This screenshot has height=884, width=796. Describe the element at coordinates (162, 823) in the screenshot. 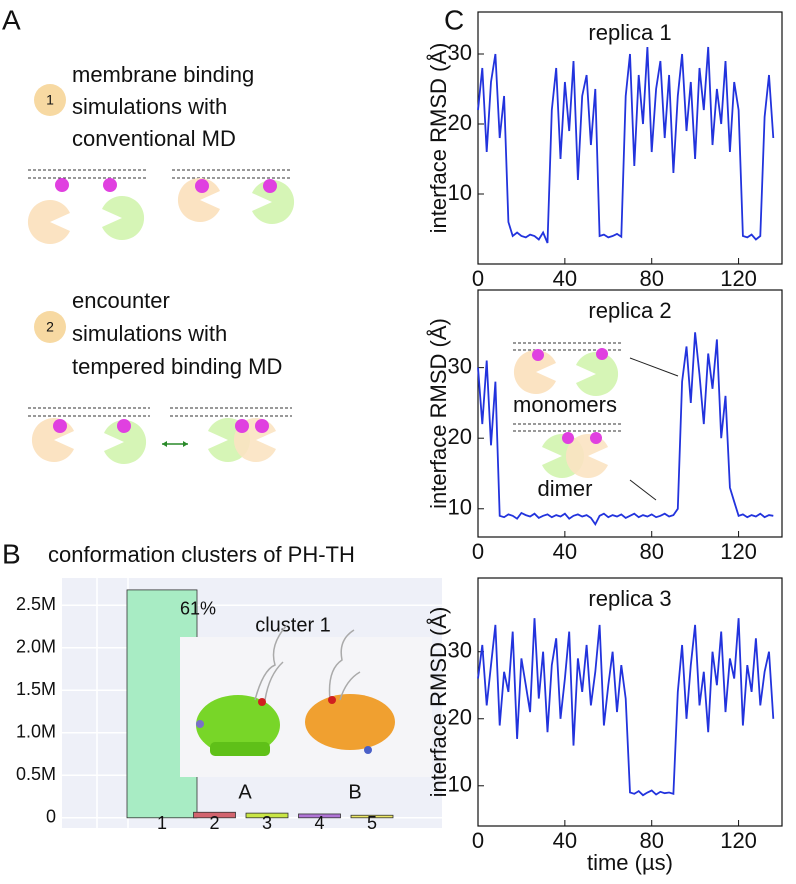

I see `x-tick-label: 1` at that location.